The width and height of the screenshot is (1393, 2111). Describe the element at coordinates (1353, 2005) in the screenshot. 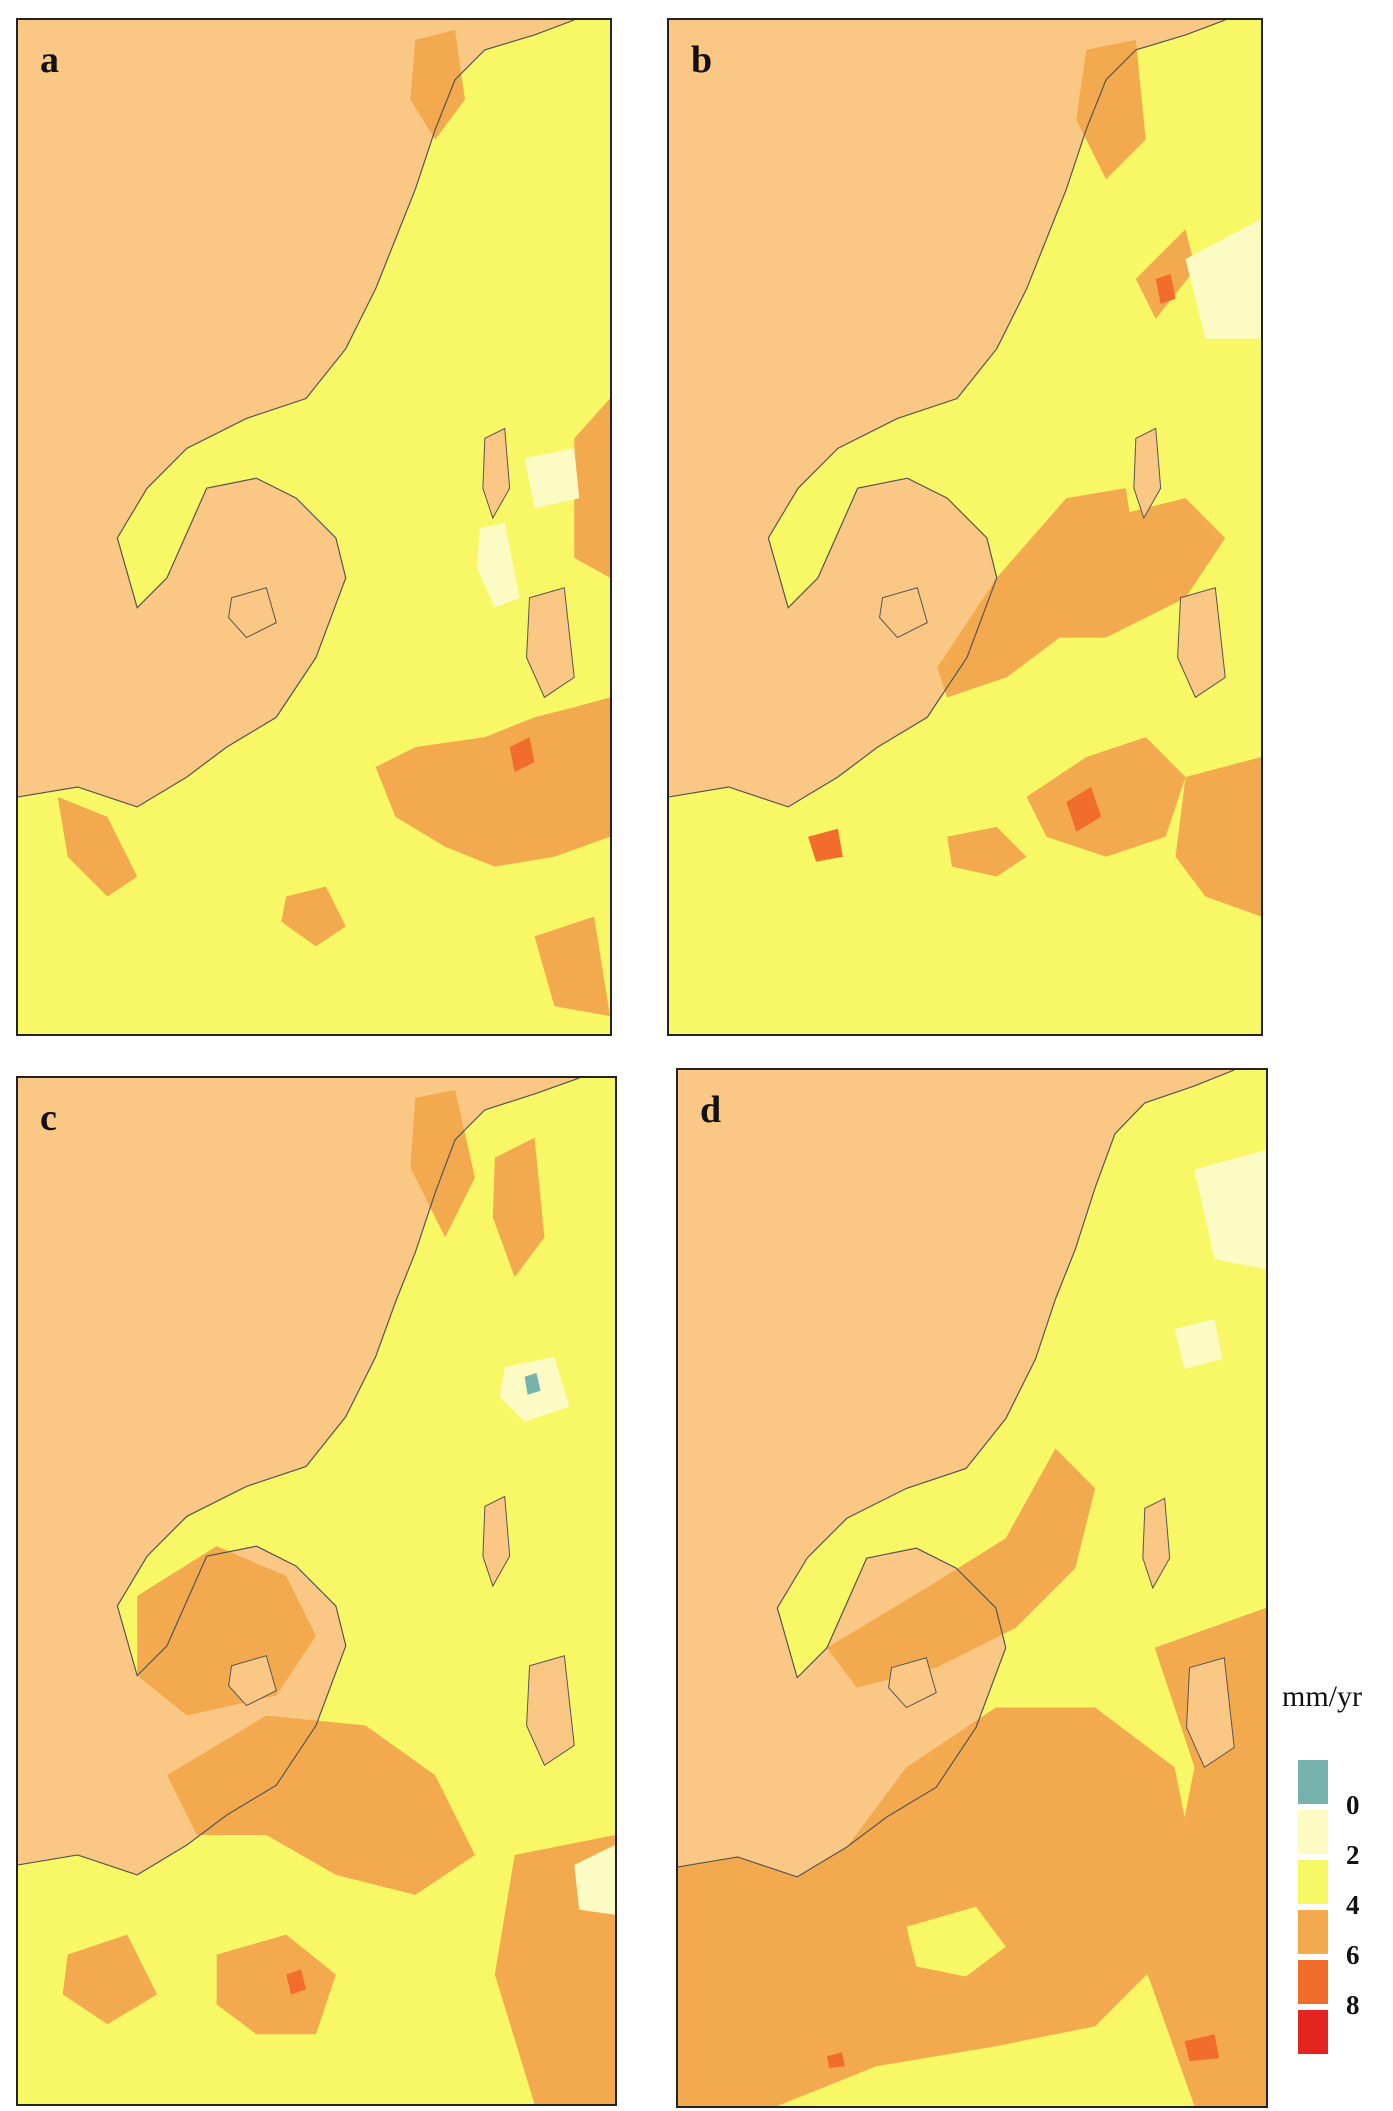

I see `legend-tick-label: 8` at that location.